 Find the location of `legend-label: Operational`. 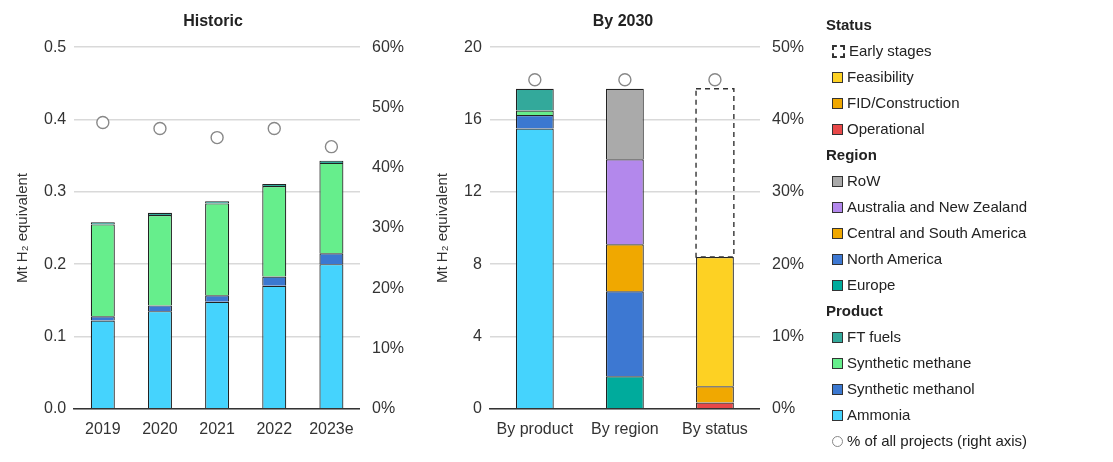

legend-label: Operational is located at coordinates (886, 129).